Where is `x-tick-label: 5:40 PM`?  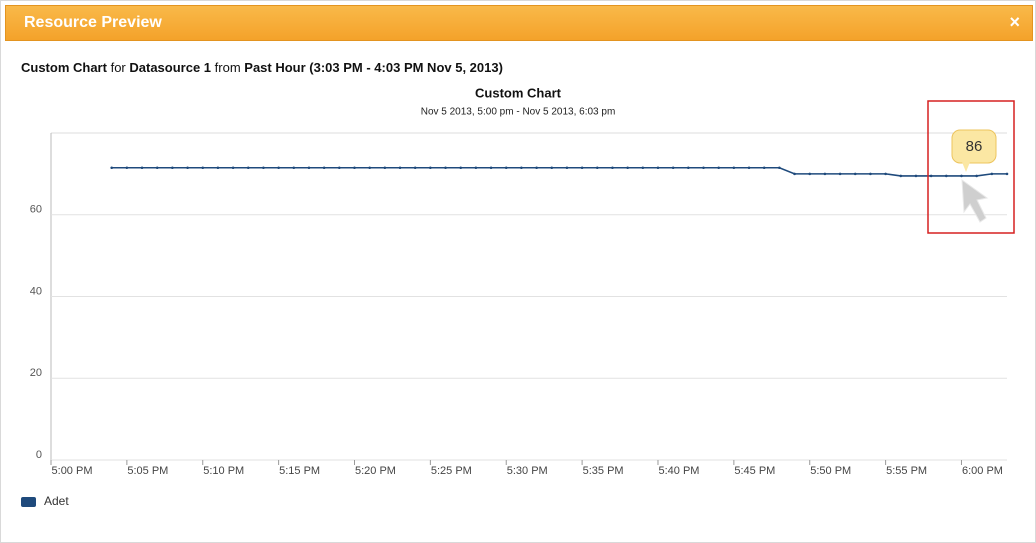
x-tick-label: 5:40 PM is located at coordinates (678, 471).